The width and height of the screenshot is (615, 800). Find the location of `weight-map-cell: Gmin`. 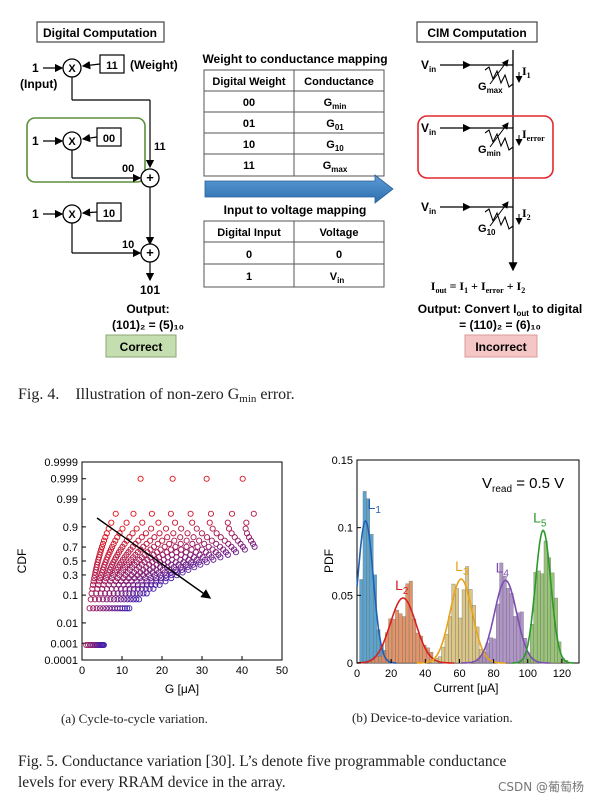

weight-map-cell: Gmin is located at coordinates (335, 104).